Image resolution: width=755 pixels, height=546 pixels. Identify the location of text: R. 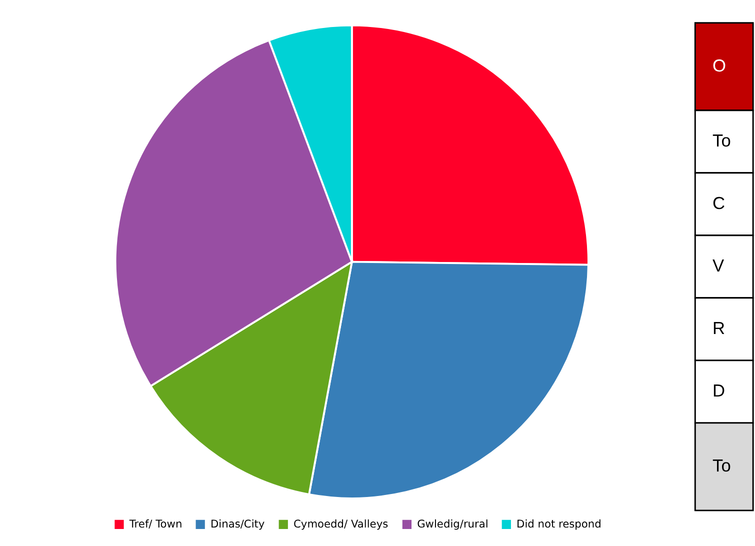
(719, 328).